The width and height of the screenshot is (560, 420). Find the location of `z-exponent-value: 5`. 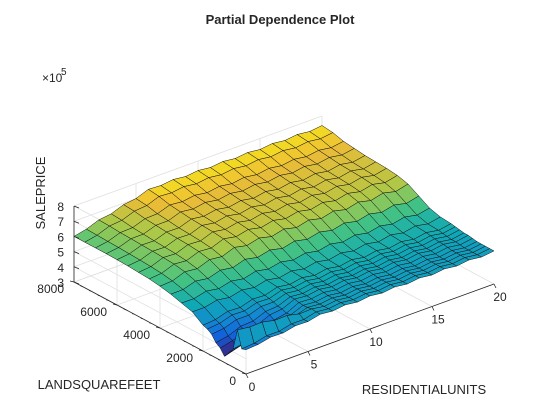

z-exponent-value: 5 is located at coordinates (64, 72).